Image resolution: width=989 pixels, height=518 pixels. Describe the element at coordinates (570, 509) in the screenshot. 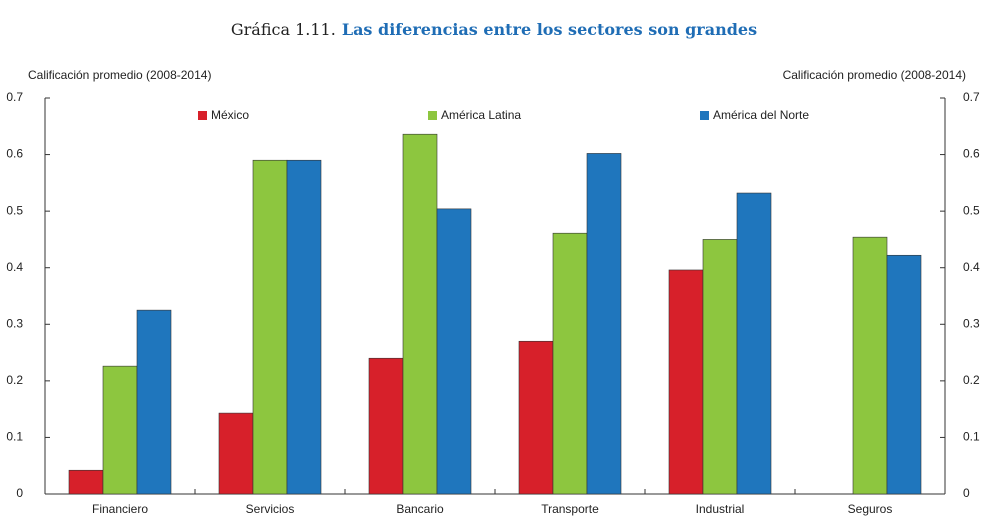

I see `x-tick-label: Transporte` at that location.